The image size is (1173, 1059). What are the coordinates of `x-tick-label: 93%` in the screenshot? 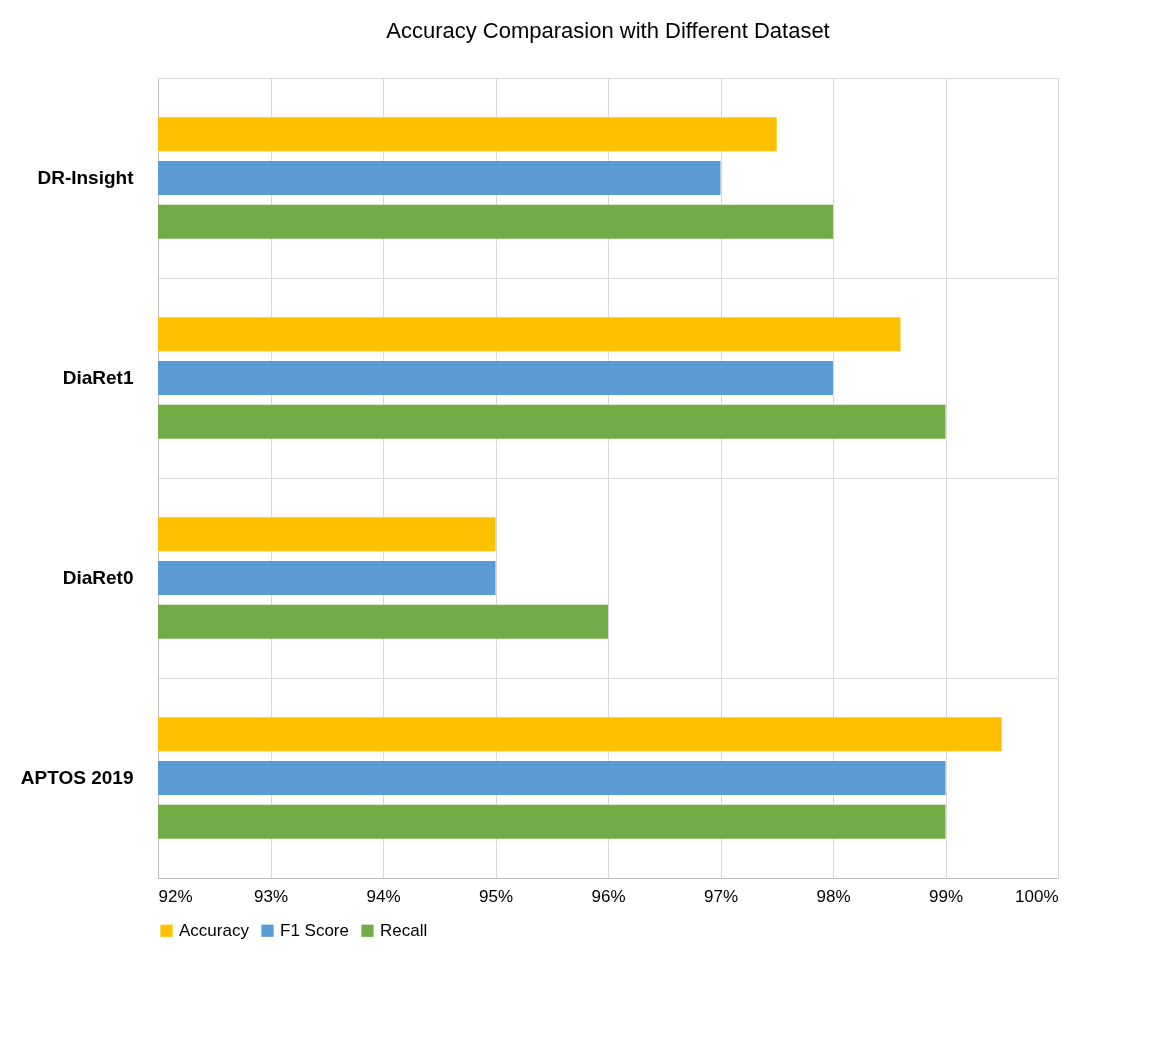 It's located at (271, 896).